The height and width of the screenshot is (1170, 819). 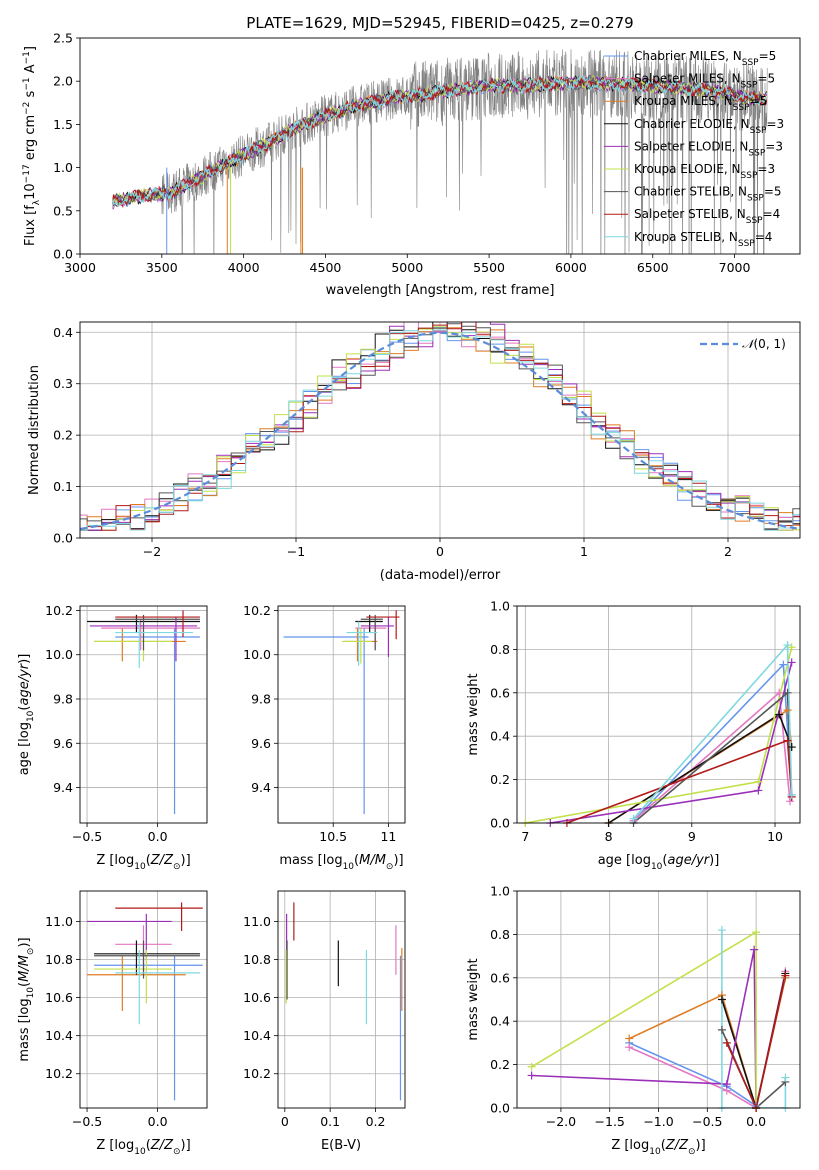 I want to click on x-tick-label: 0.2, so click(x=376, y=1121).